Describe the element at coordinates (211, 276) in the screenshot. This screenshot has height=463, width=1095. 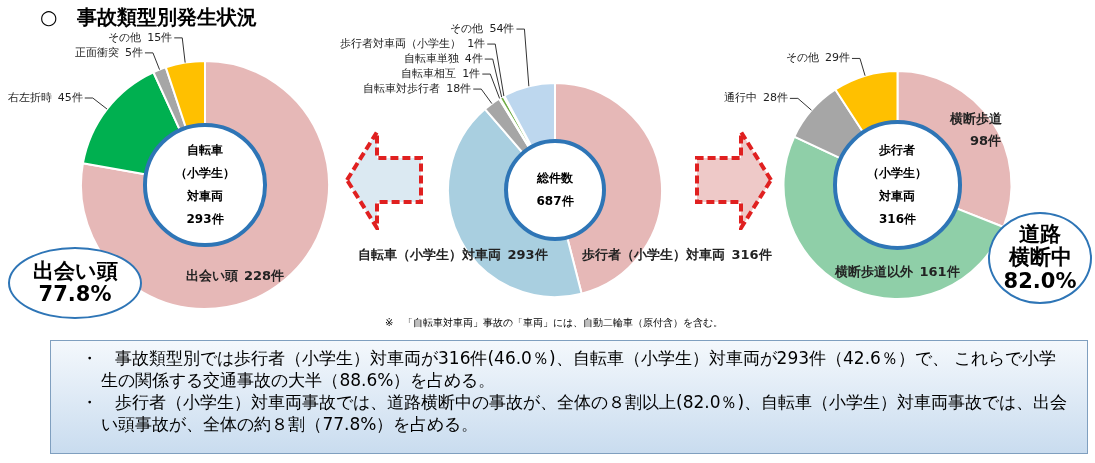
I see `slice-label: 出会い頭` at that location.